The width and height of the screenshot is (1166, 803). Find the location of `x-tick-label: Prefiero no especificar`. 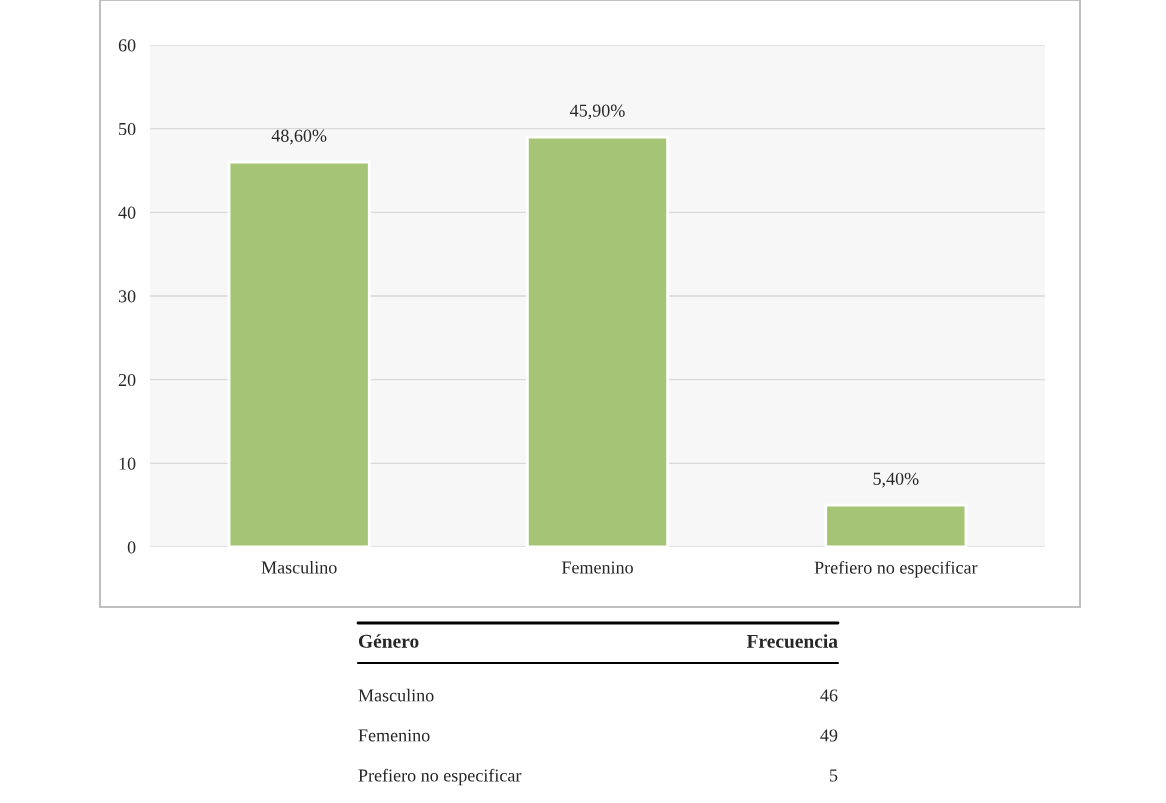

x-tick-label: Prefiero no especificar is located at coordinates (896, 569).